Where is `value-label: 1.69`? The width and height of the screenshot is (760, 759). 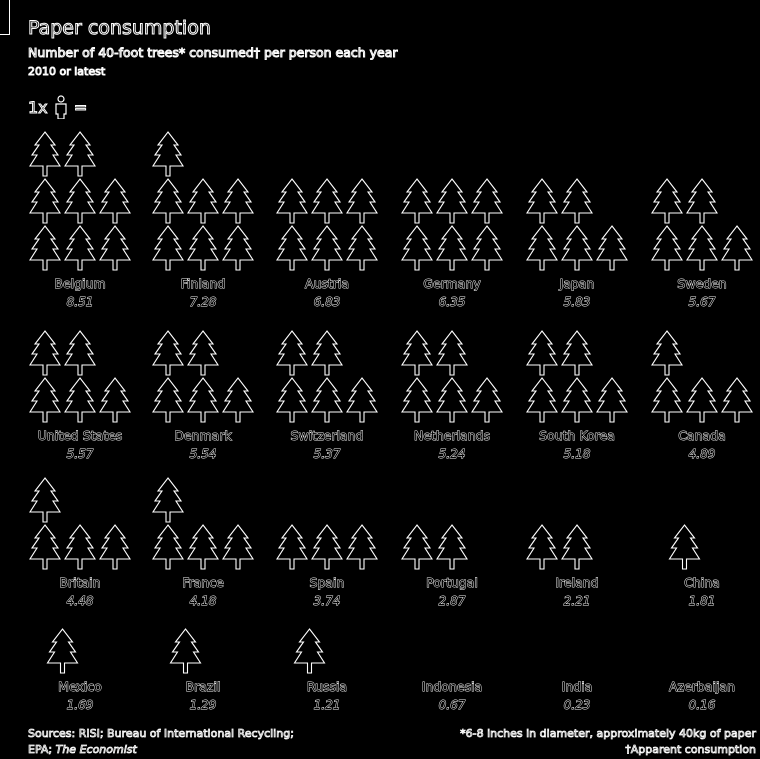 value-label: 1.69 is located at coordinates (80, 705).